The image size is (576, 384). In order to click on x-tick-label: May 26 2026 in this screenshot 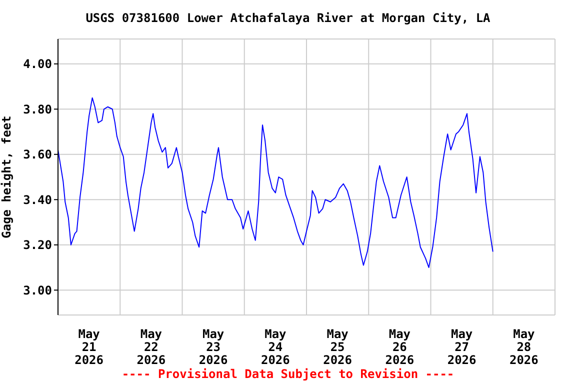, I will do `click(399, 347)`.